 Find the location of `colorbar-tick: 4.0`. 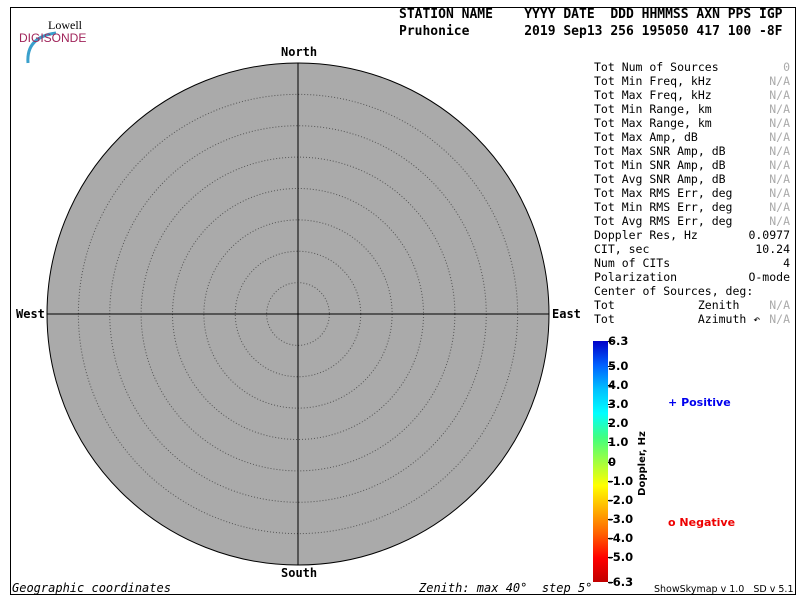

colorbar-tick: 4.0 is located at coordinates (618, 384).